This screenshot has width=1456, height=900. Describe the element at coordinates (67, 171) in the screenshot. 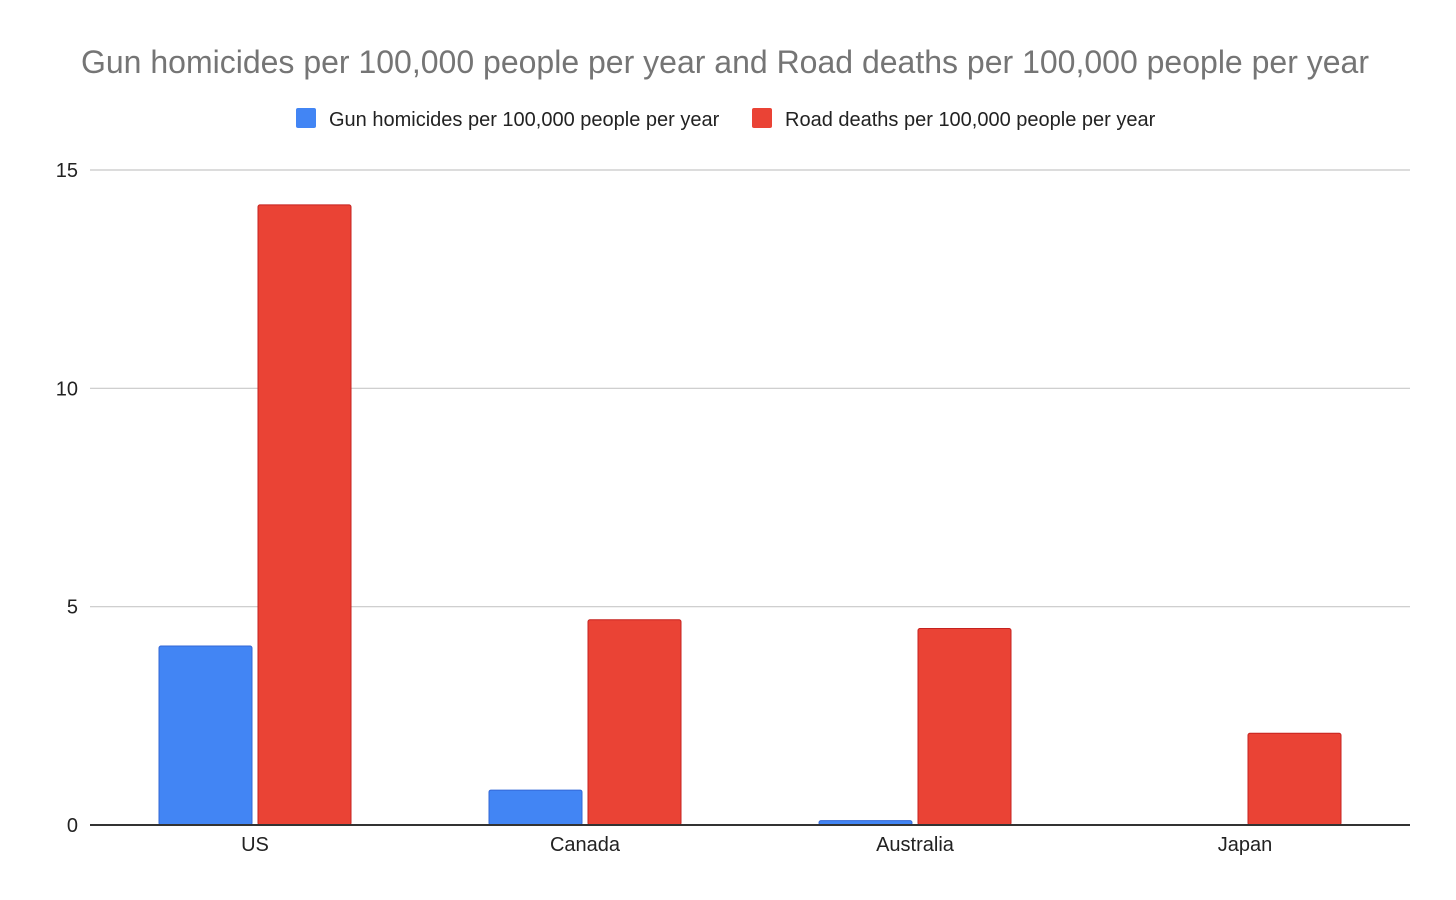

I see `y-tick-label-15: 15` at that location.